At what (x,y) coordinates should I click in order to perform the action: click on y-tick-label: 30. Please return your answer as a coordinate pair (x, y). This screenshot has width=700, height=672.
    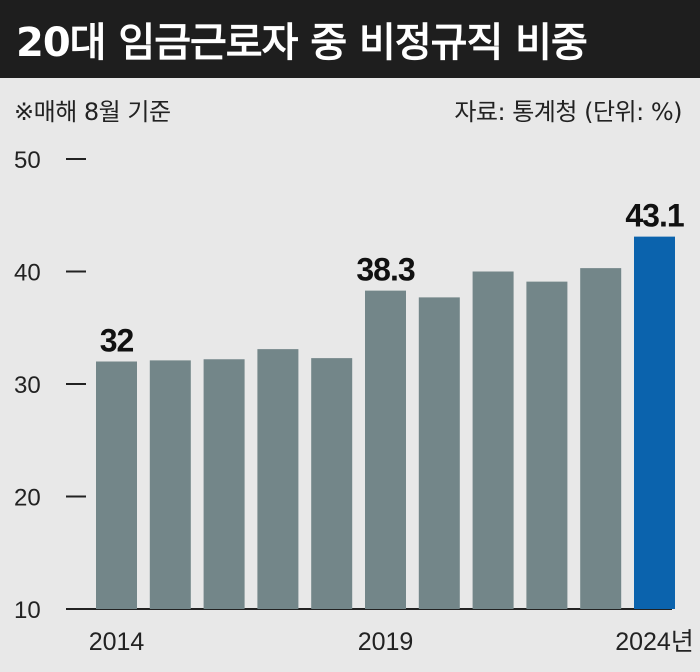
    Looking at the image, I should click on (27, 385).